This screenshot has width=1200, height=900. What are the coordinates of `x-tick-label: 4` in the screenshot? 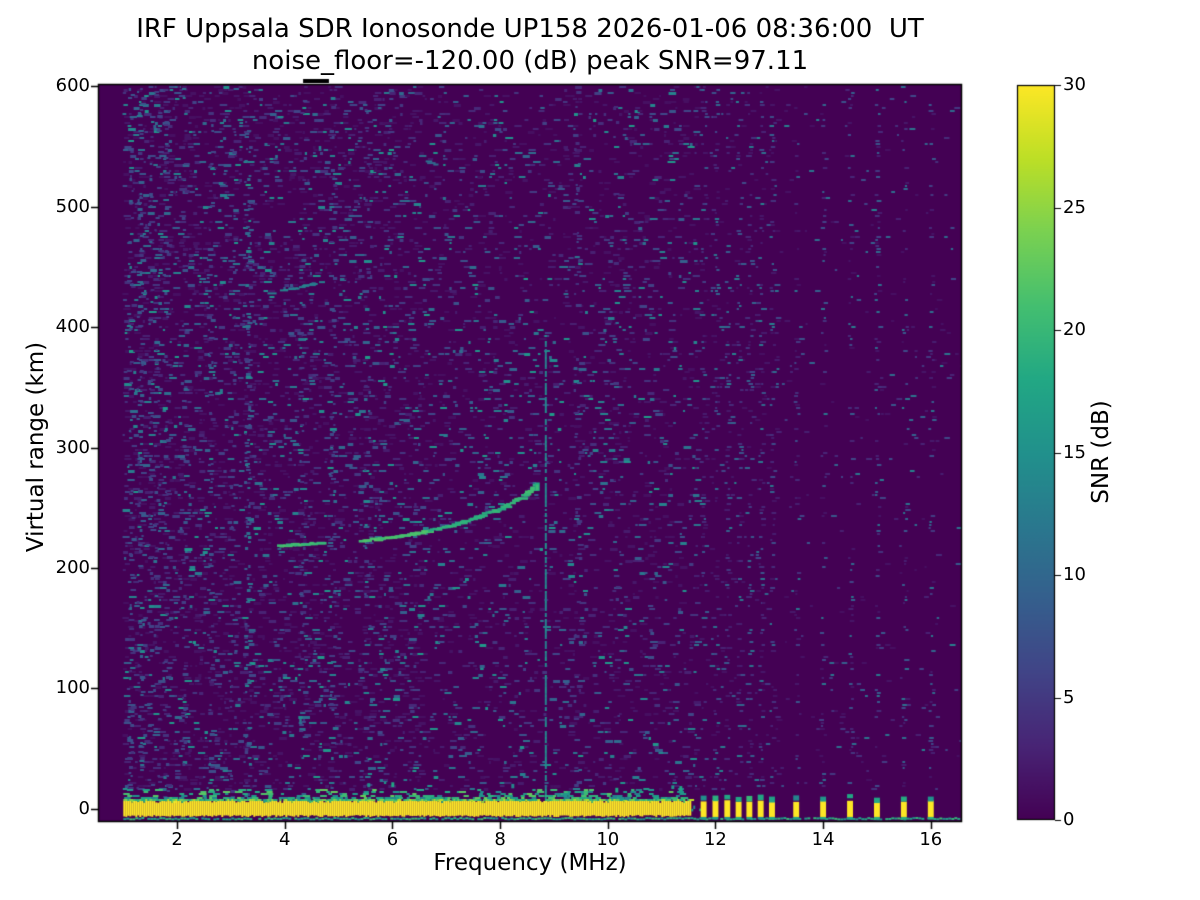 It's located at (285, 839).